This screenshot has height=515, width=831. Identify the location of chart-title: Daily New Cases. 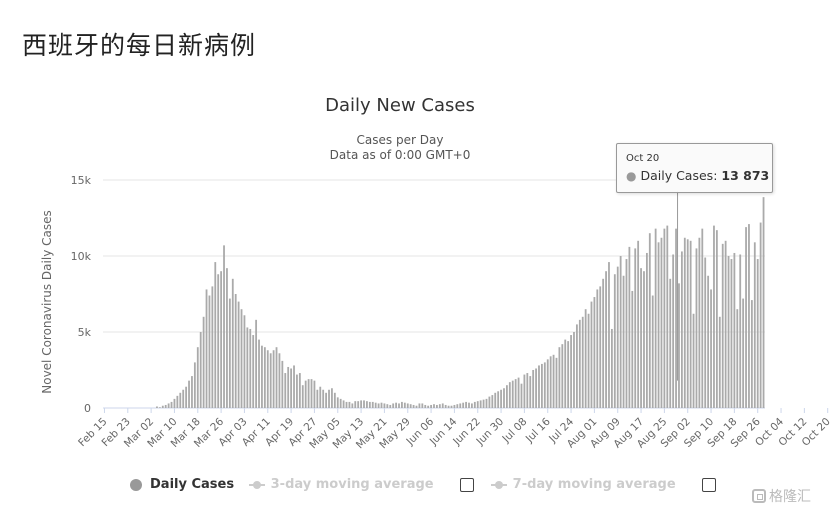
(400, 105).